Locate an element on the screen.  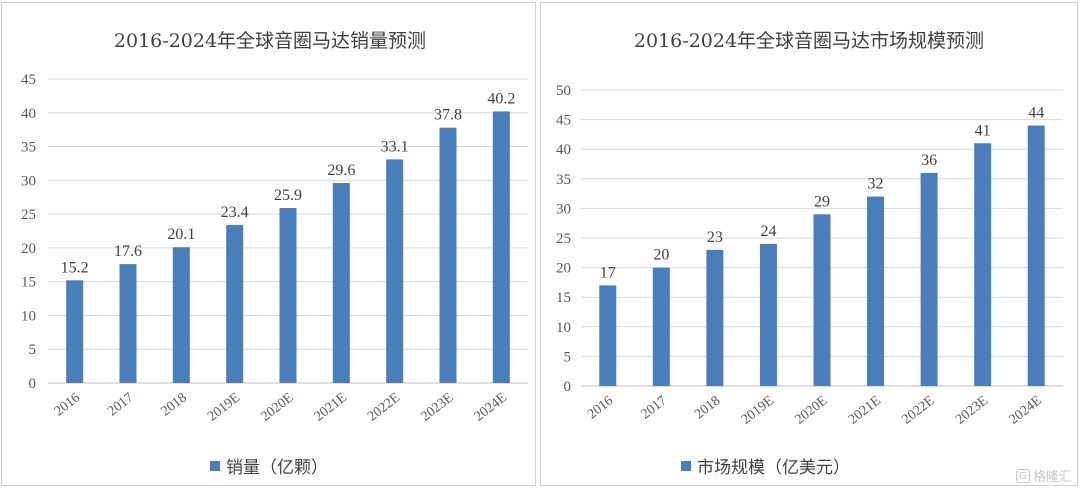
data-label: 29.6 is located at coordinates (341, 170).